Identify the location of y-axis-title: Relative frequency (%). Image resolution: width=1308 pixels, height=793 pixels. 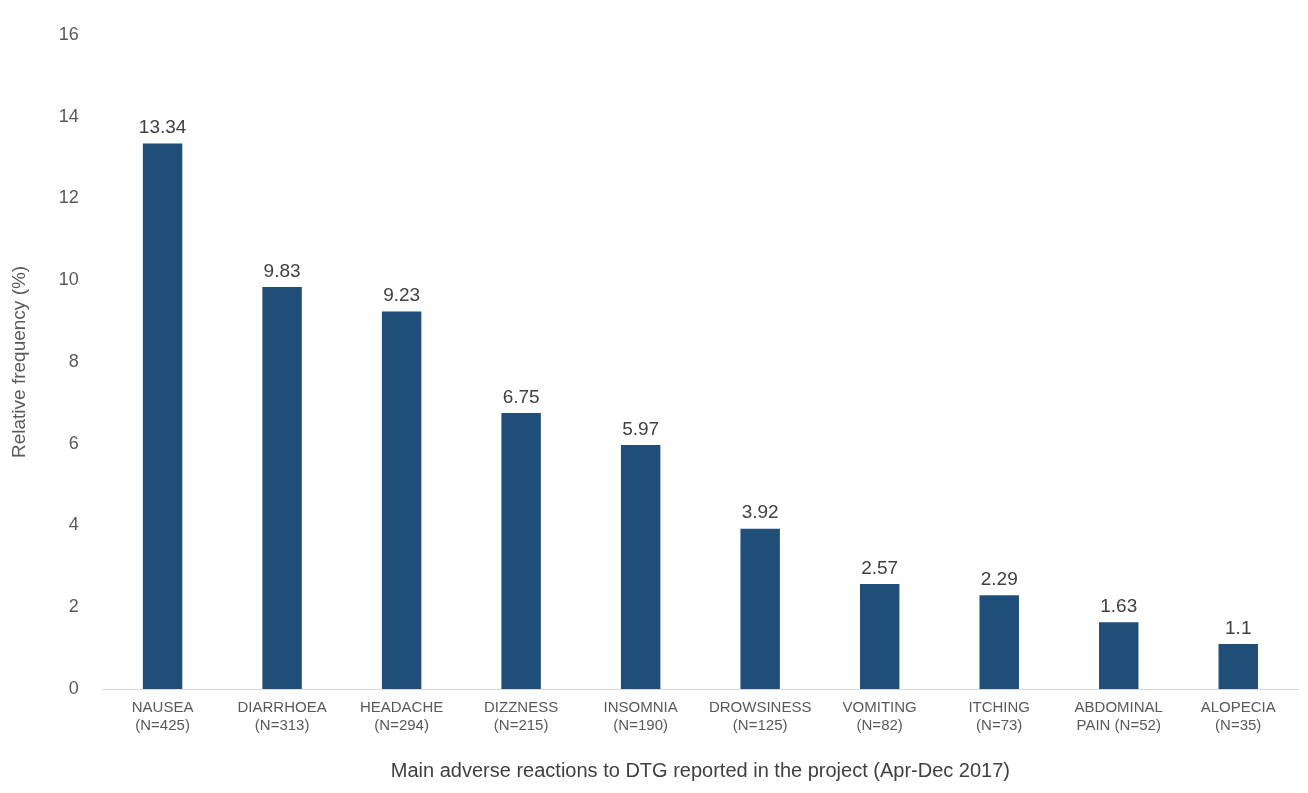
(18, 361).